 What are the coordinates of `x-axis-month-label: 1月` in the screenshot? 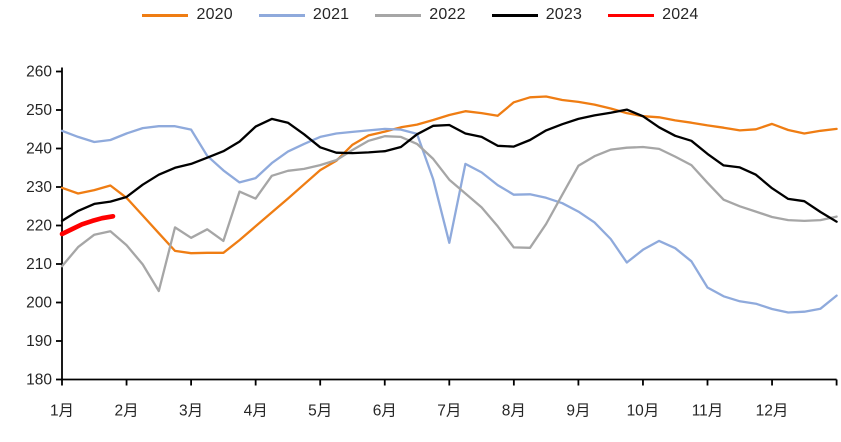 It's located at (62, 411).